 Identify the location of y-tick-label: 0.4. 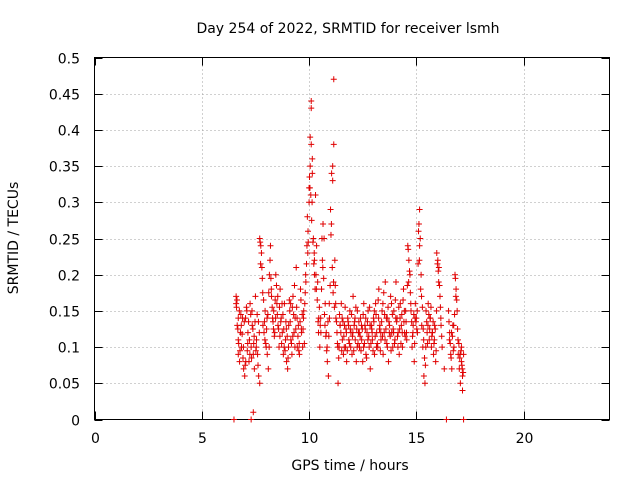
(69, 132).